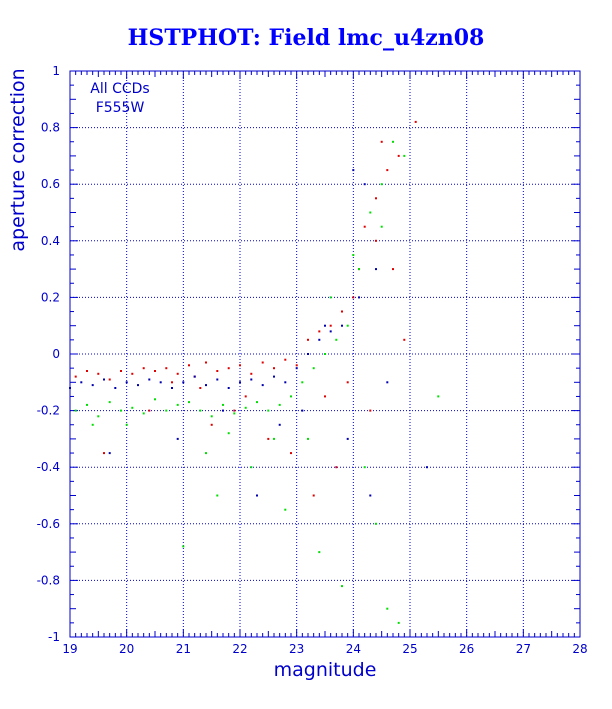 The height and width of the screenshot is (709, 612). I want to click on y-tick-labels: -1 -0.8 -0.6 -0.4 -0.2 0 0.2 0.4 0.6 0.8 1, so click(48, 354).